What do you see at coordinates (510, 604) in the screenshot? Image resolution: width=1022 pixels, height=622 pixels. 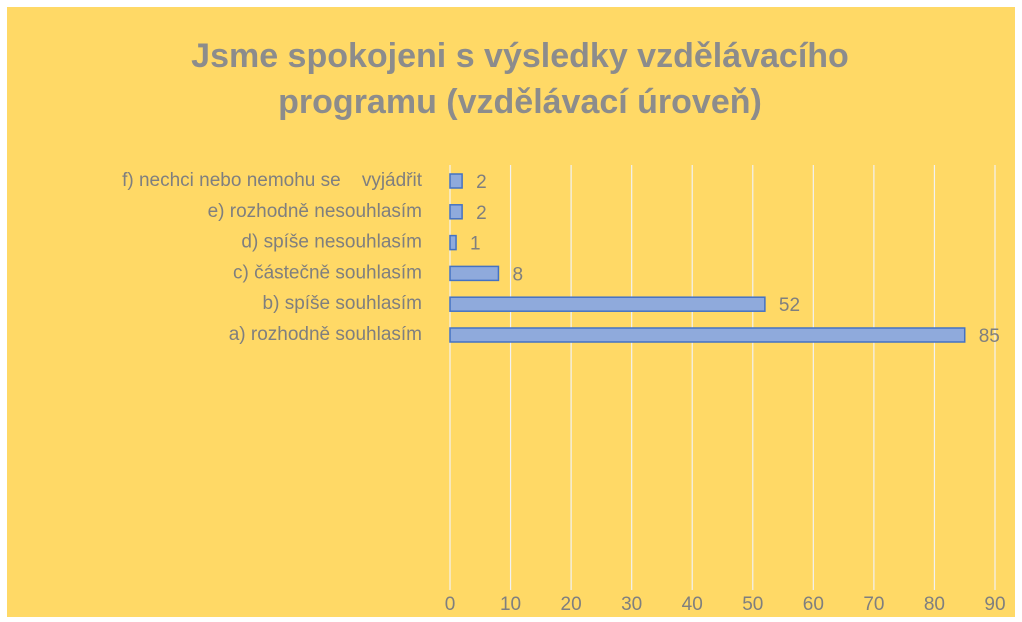 I see `x-tick-label: 10` at bounding box center [510, 604].